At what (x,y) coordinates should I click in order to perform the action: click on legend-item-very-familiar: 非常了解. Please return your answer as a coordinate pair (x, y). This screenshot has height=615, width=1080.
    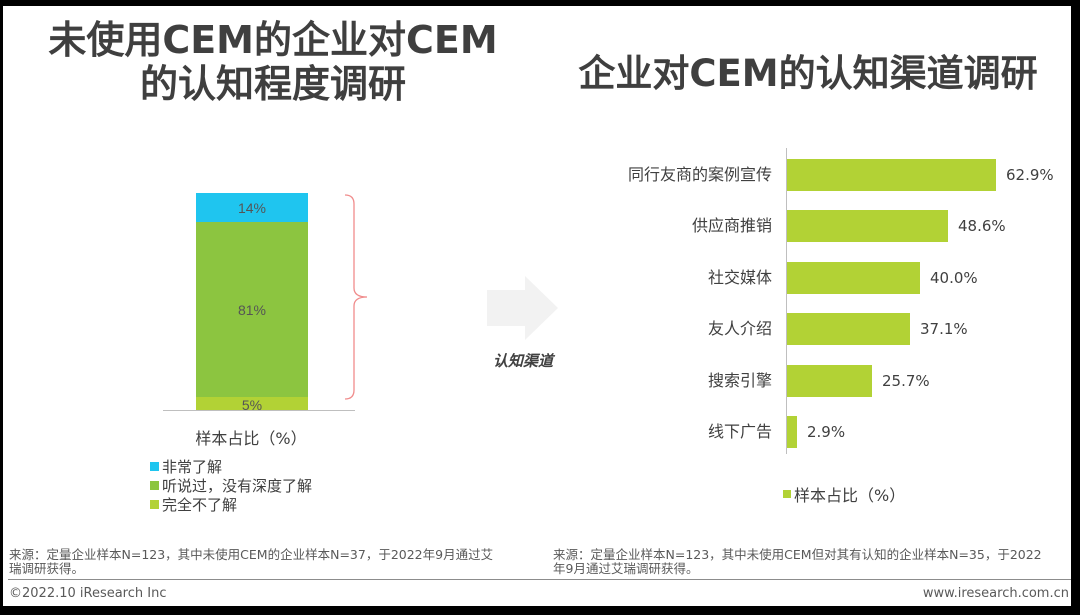
    Looking at the image, I should click on (231, 466).